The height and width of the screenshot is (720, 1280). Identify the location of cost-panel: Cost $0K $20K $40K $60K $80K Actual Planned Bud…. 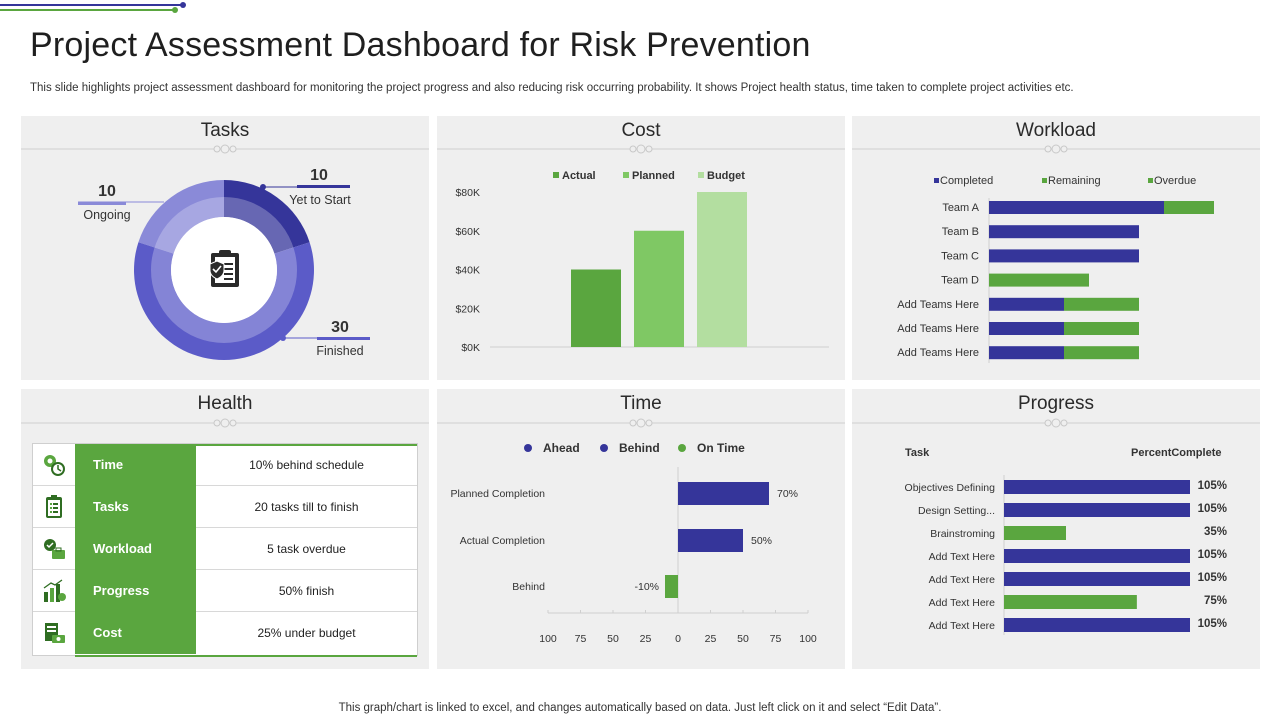
(641, 248).